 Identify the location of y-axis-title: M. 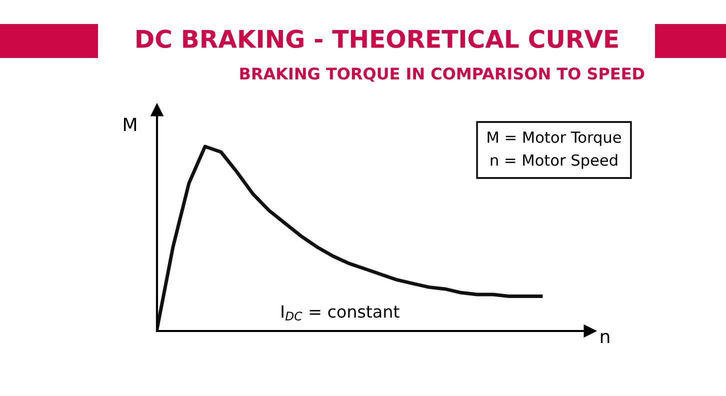
(130, 124).